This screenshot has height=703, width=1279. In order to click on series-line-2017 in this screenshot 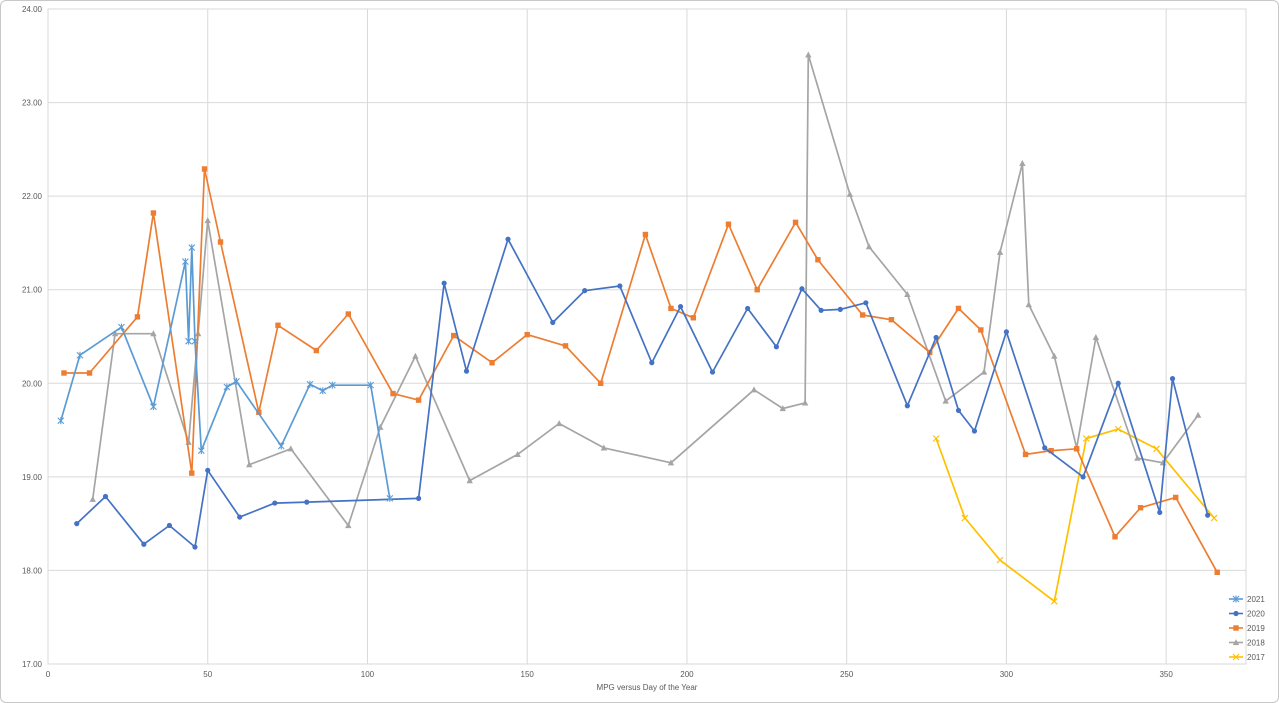, I will do `click(1075, 515)`.